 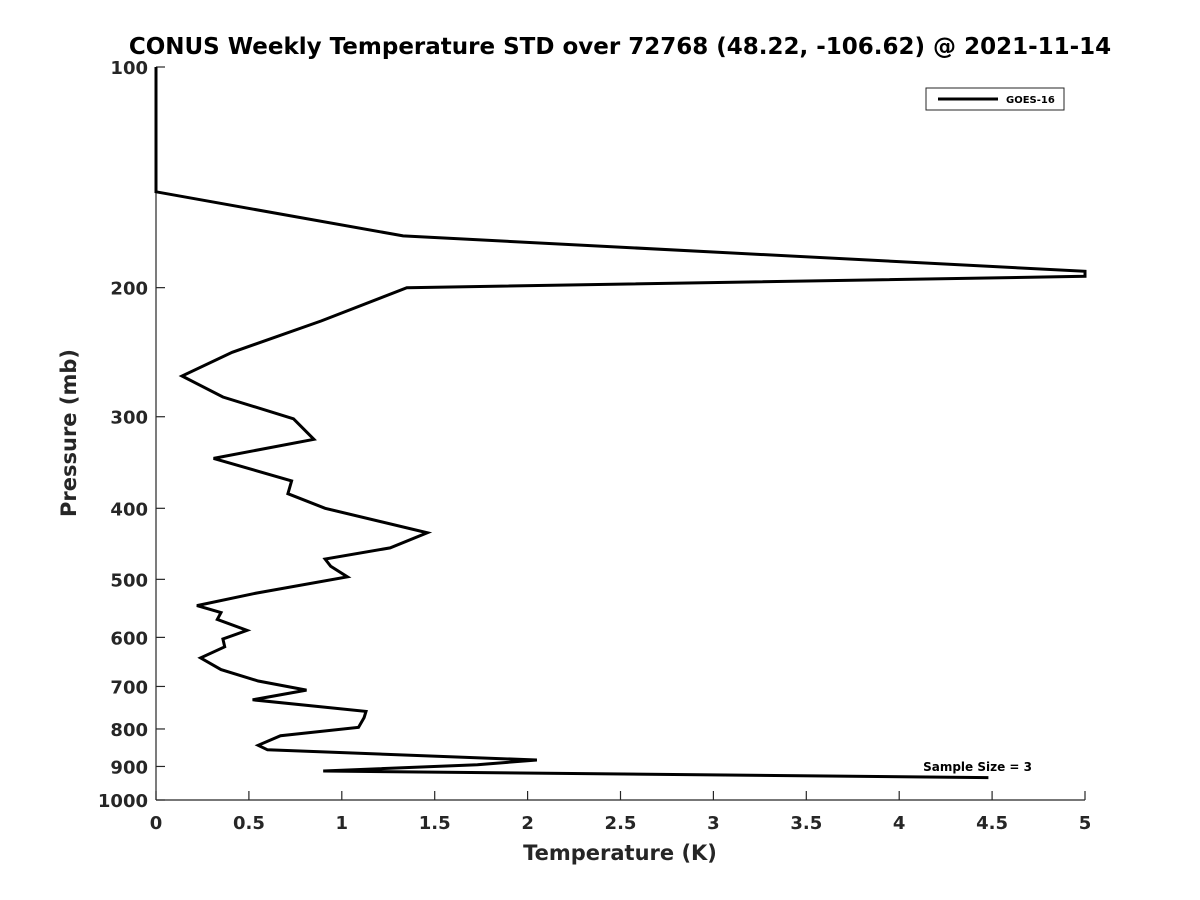 What do you see at coordinates (129, 730) in the screenshot?
I see `y-tick-label: 800` at bounding box center [129, 730].